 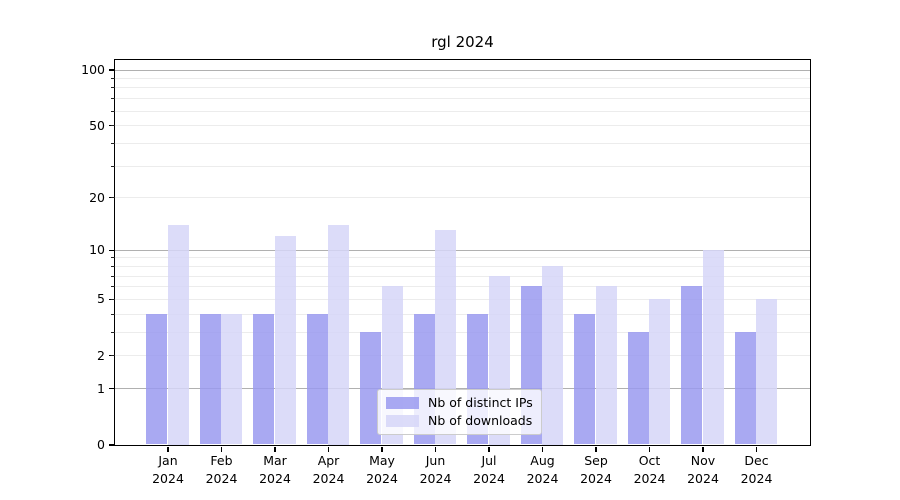 I want to click on x-tick-label: Nov 2024, so click(x=703, y=469).